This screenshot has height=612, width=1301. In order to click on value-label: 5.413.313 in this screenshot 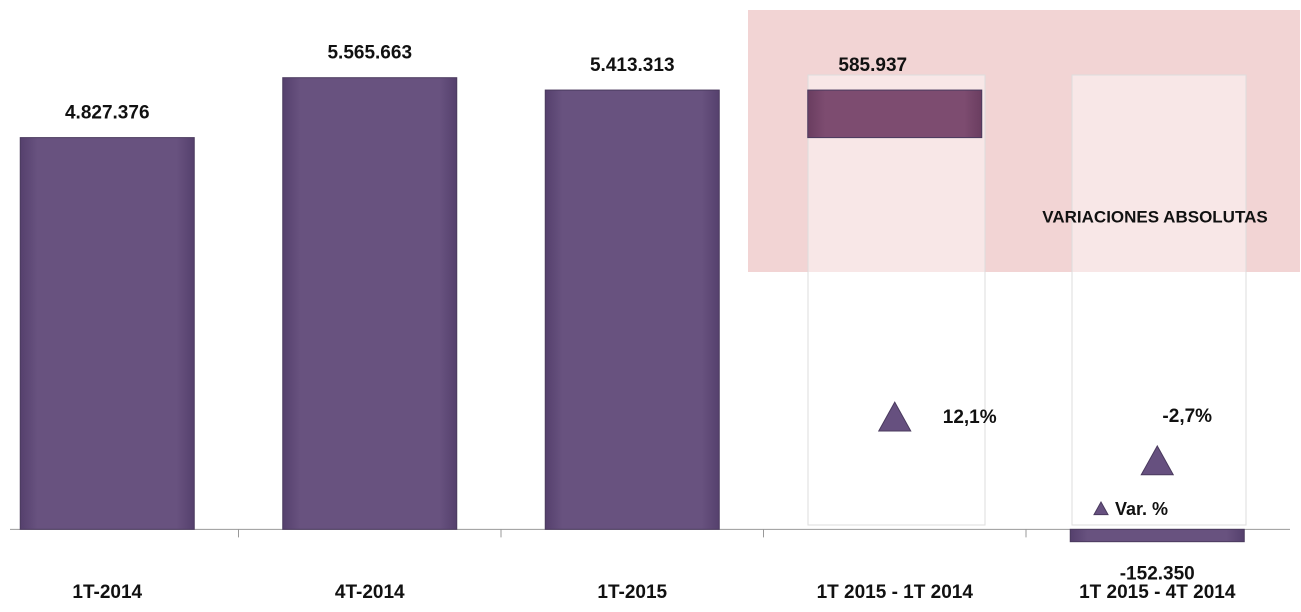, I will do `click(632, 65)`.